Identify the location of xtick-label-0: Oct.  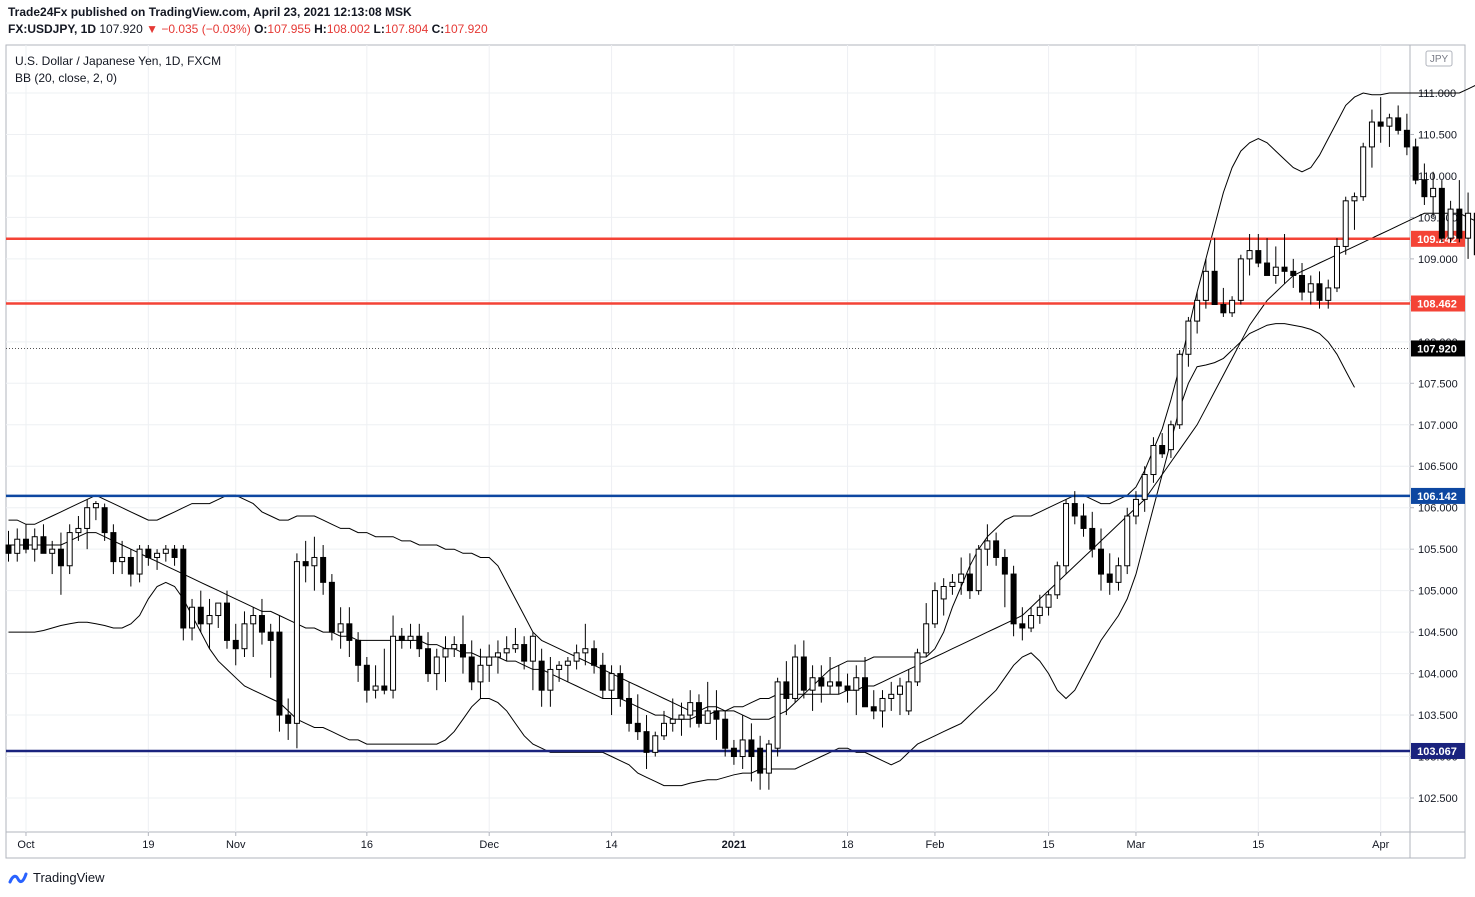
(25, 845).